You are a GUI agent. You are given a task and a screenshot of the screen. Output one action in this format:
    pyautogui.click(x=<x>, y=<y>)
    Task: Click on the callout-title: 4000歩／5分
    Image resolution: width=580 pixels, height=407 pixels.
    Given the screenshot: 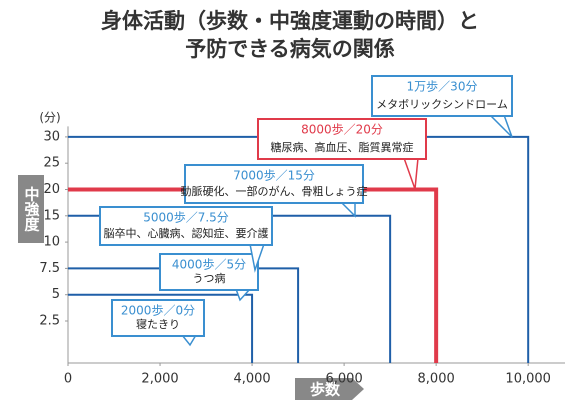 What is the action you would take?
    pyautogui.click(x=209, y=264)
    